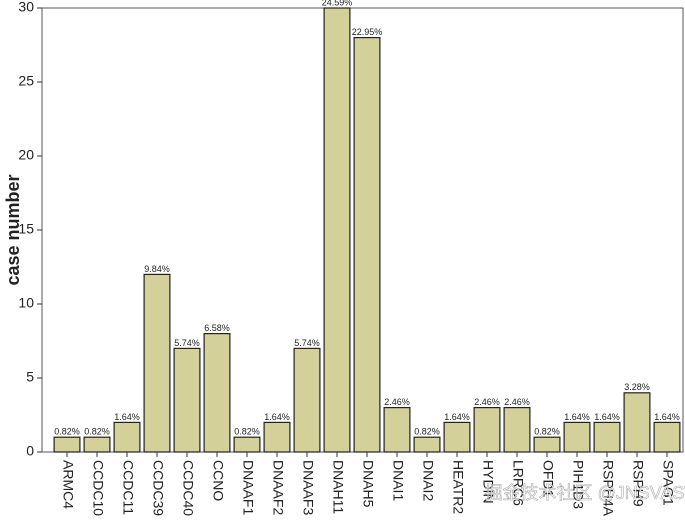  I want to click on value-label: 3.28%, so click(637, 387).